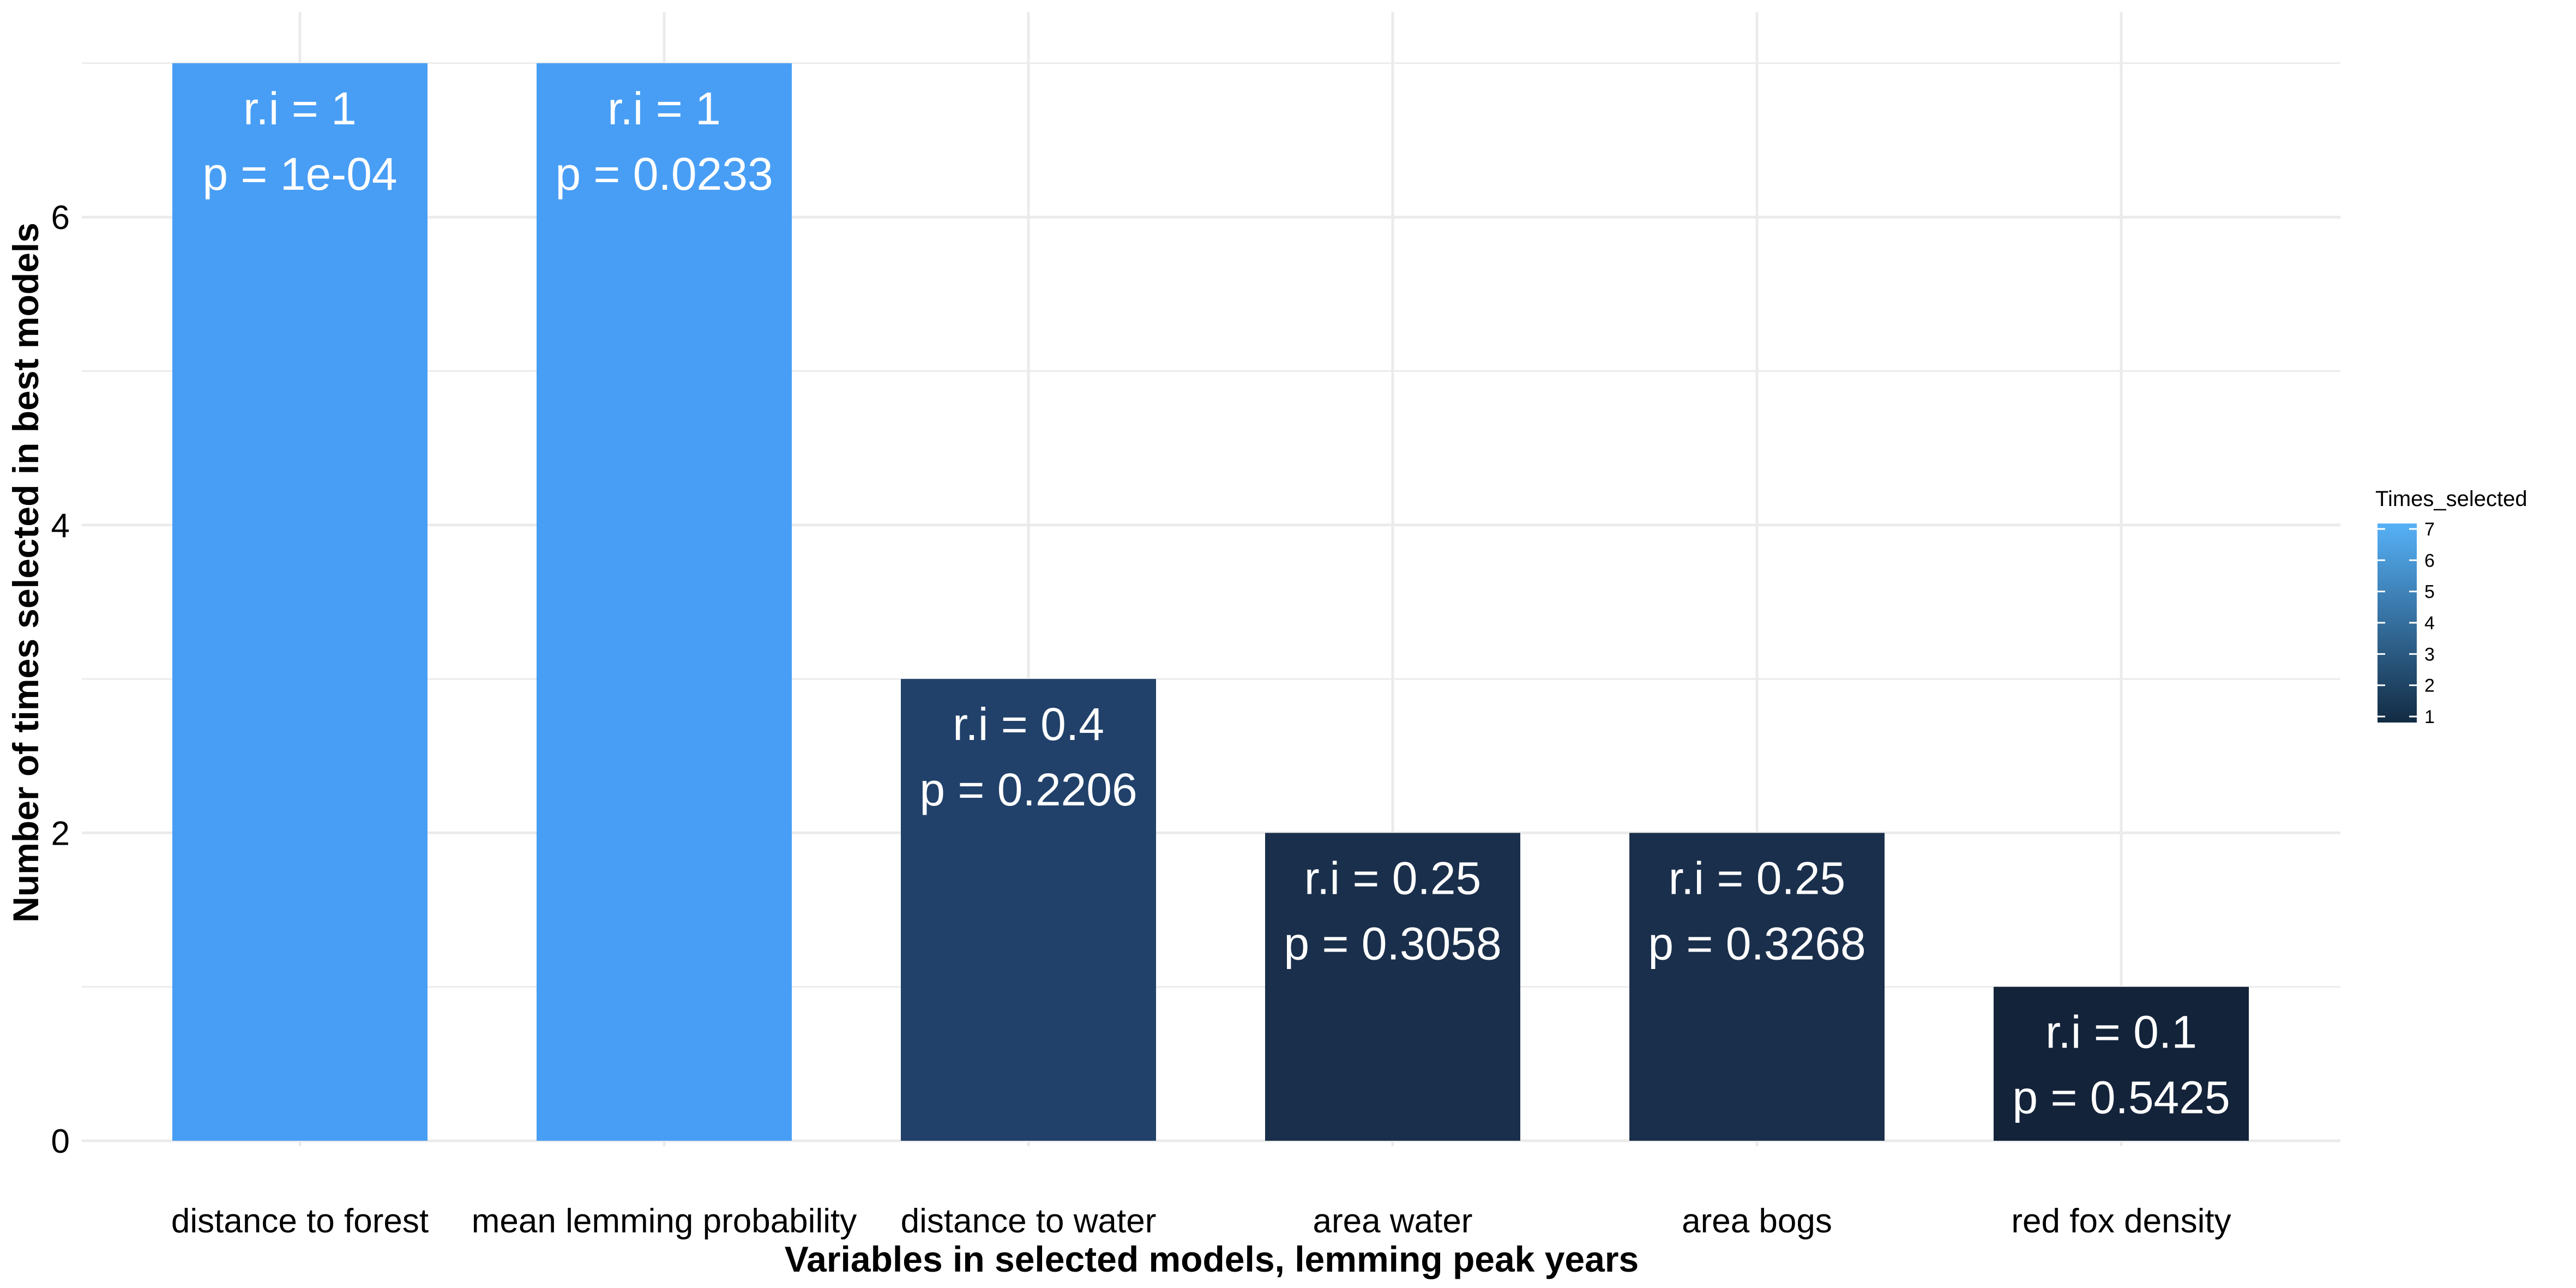 This screenshot has height=1288, width=2576. I want to click on legend-title: Times_selected, so click(2451, 499).